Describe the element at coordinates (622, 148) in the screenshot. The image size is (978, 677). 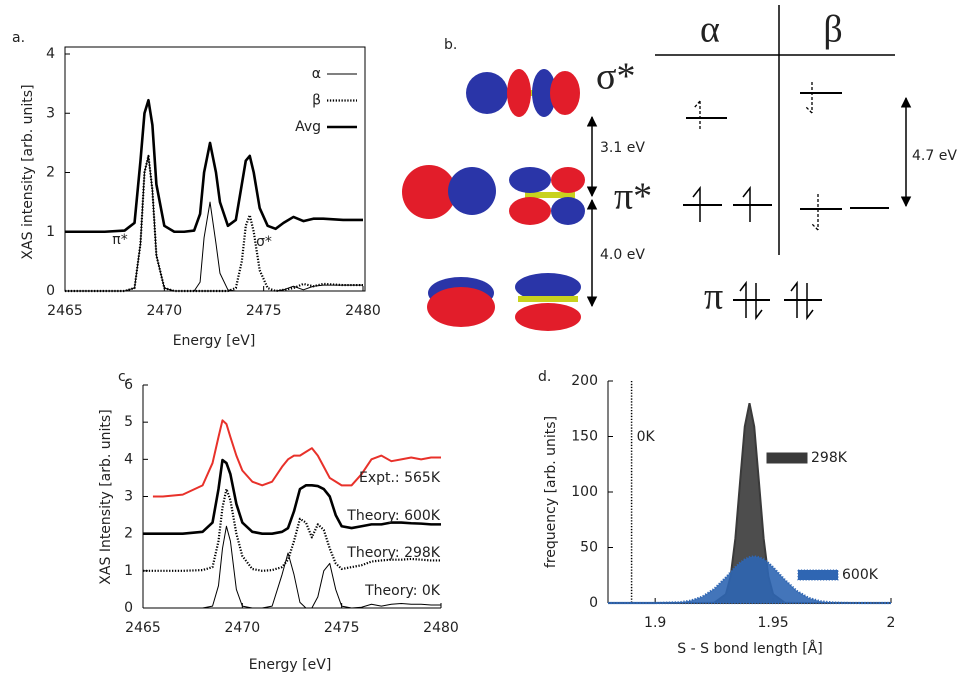
I see `gap-label: 3.1 eV` at that location.